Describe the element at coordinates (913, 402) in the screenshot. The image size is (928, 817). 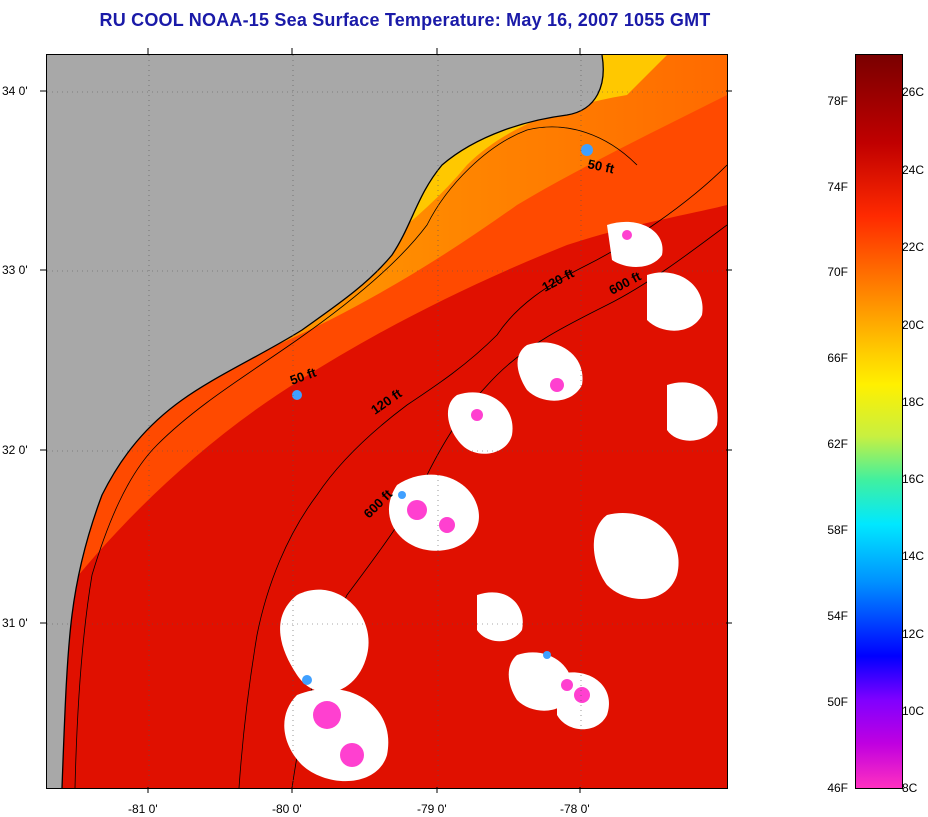
I see `colorbar-c-18: 18C` at that location.